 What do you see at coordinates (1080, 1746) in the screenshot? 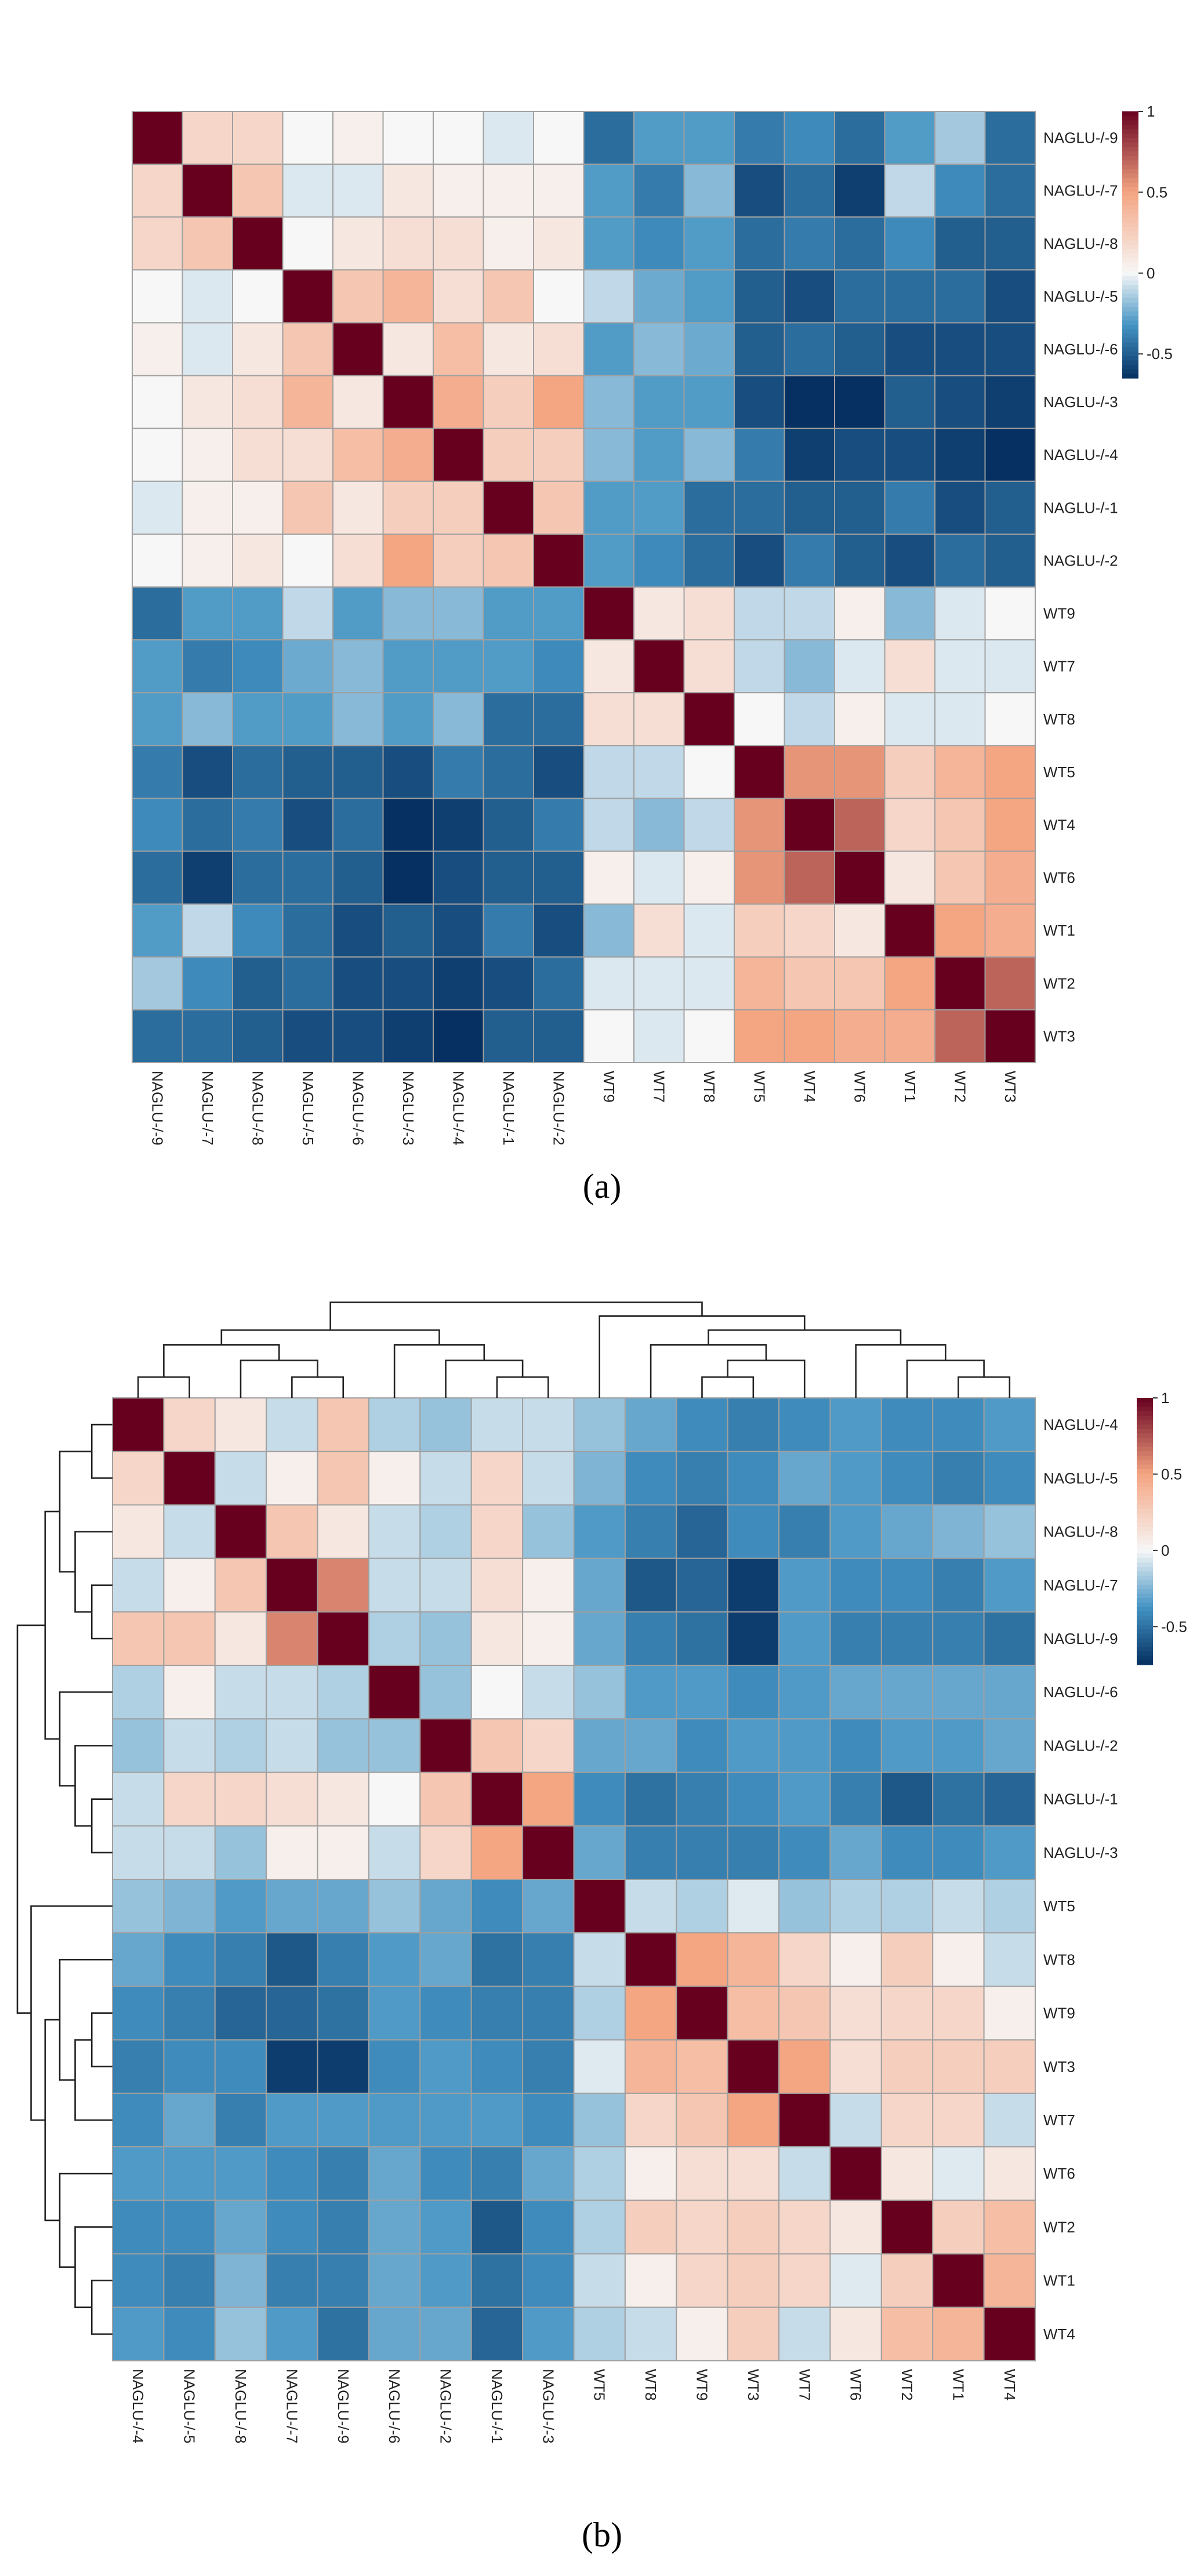
I see `row-label-naglu-2: NAGLU-/-2` at bounding box center [1080, 1746].